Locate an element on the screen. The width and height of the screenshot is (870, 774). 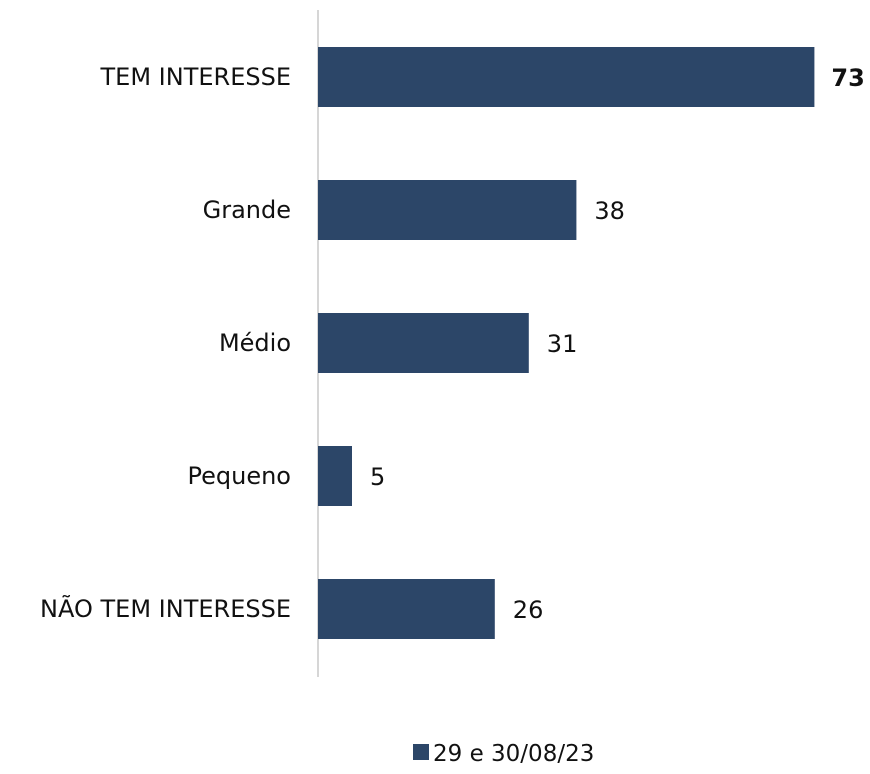
category-label: TEM INTERESSE is located at coordinates (196, 77).